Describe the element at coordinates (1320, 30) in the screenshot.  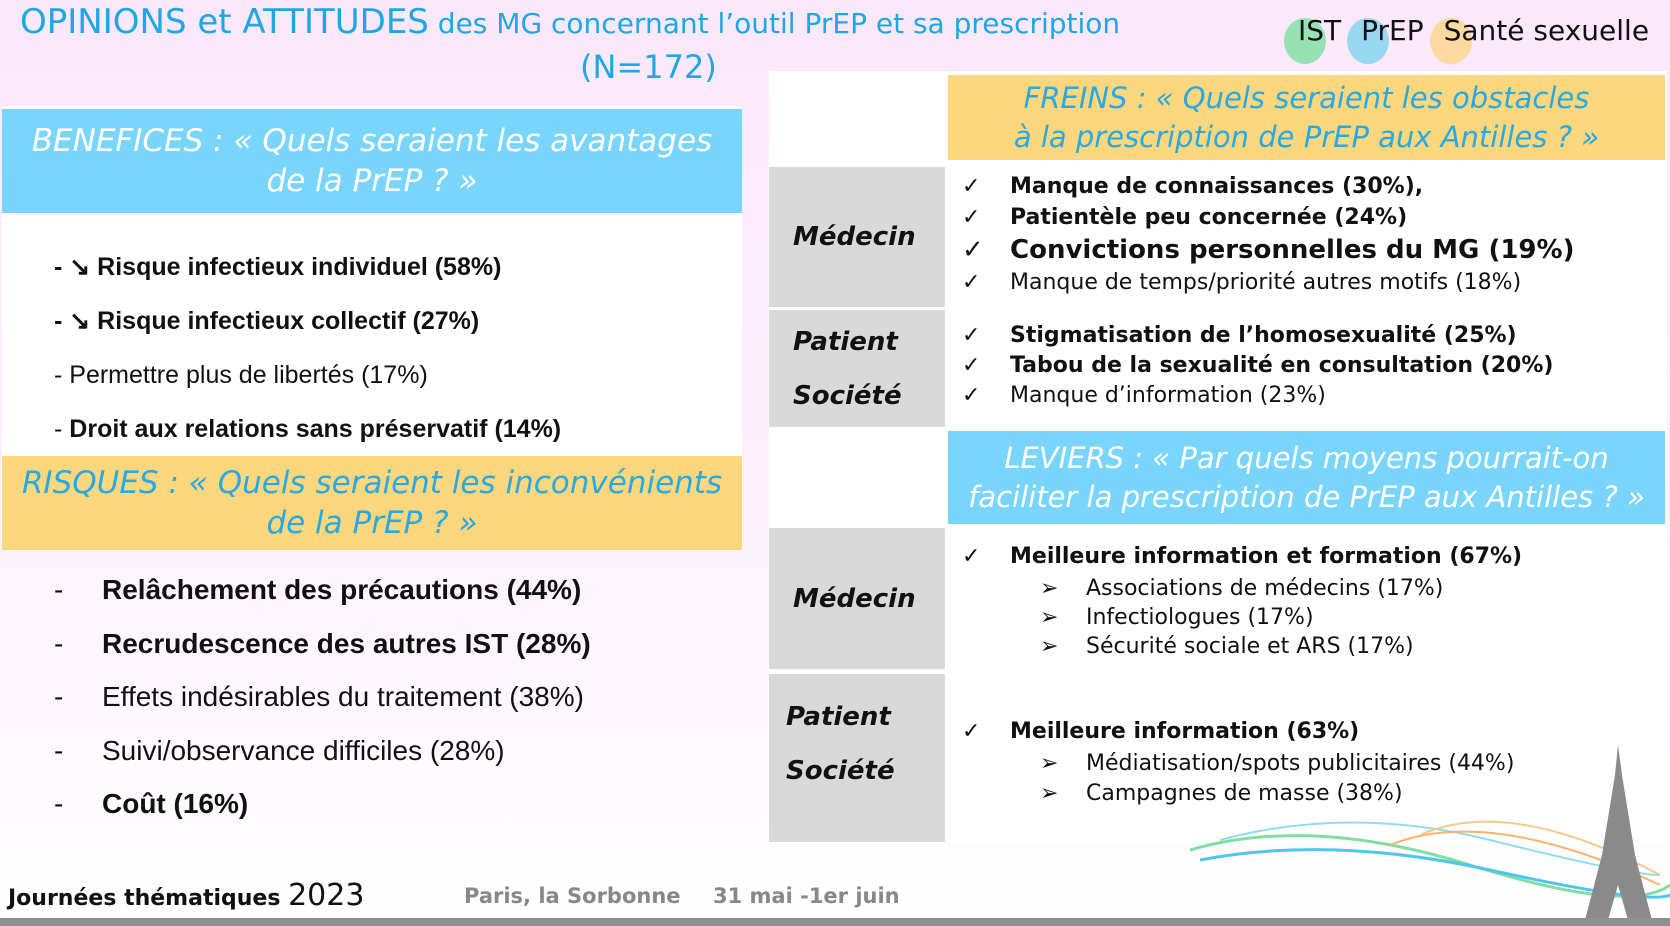
I see `logo-label: IST` at that location.